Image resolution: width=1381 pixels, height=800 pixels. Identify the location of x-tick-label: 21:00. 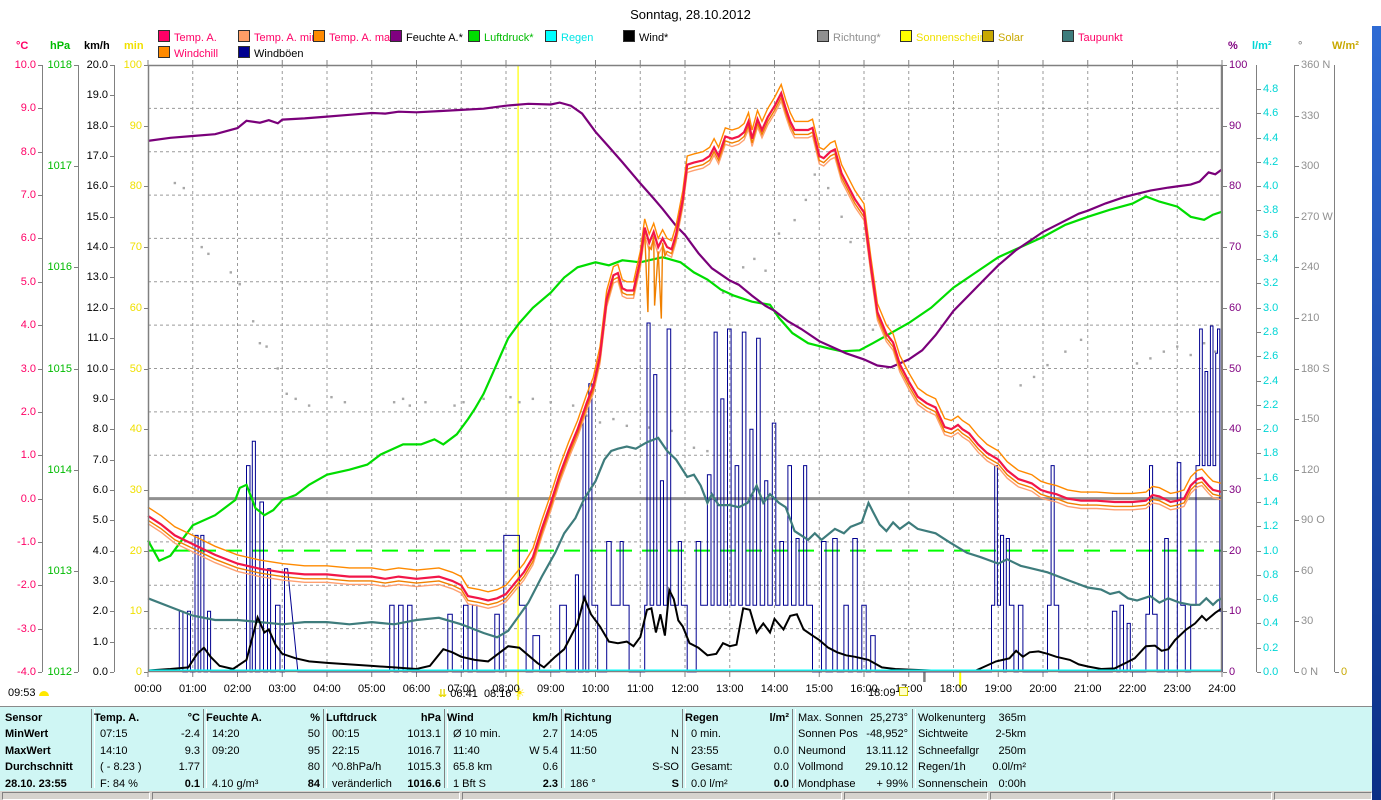
(1087, 689).